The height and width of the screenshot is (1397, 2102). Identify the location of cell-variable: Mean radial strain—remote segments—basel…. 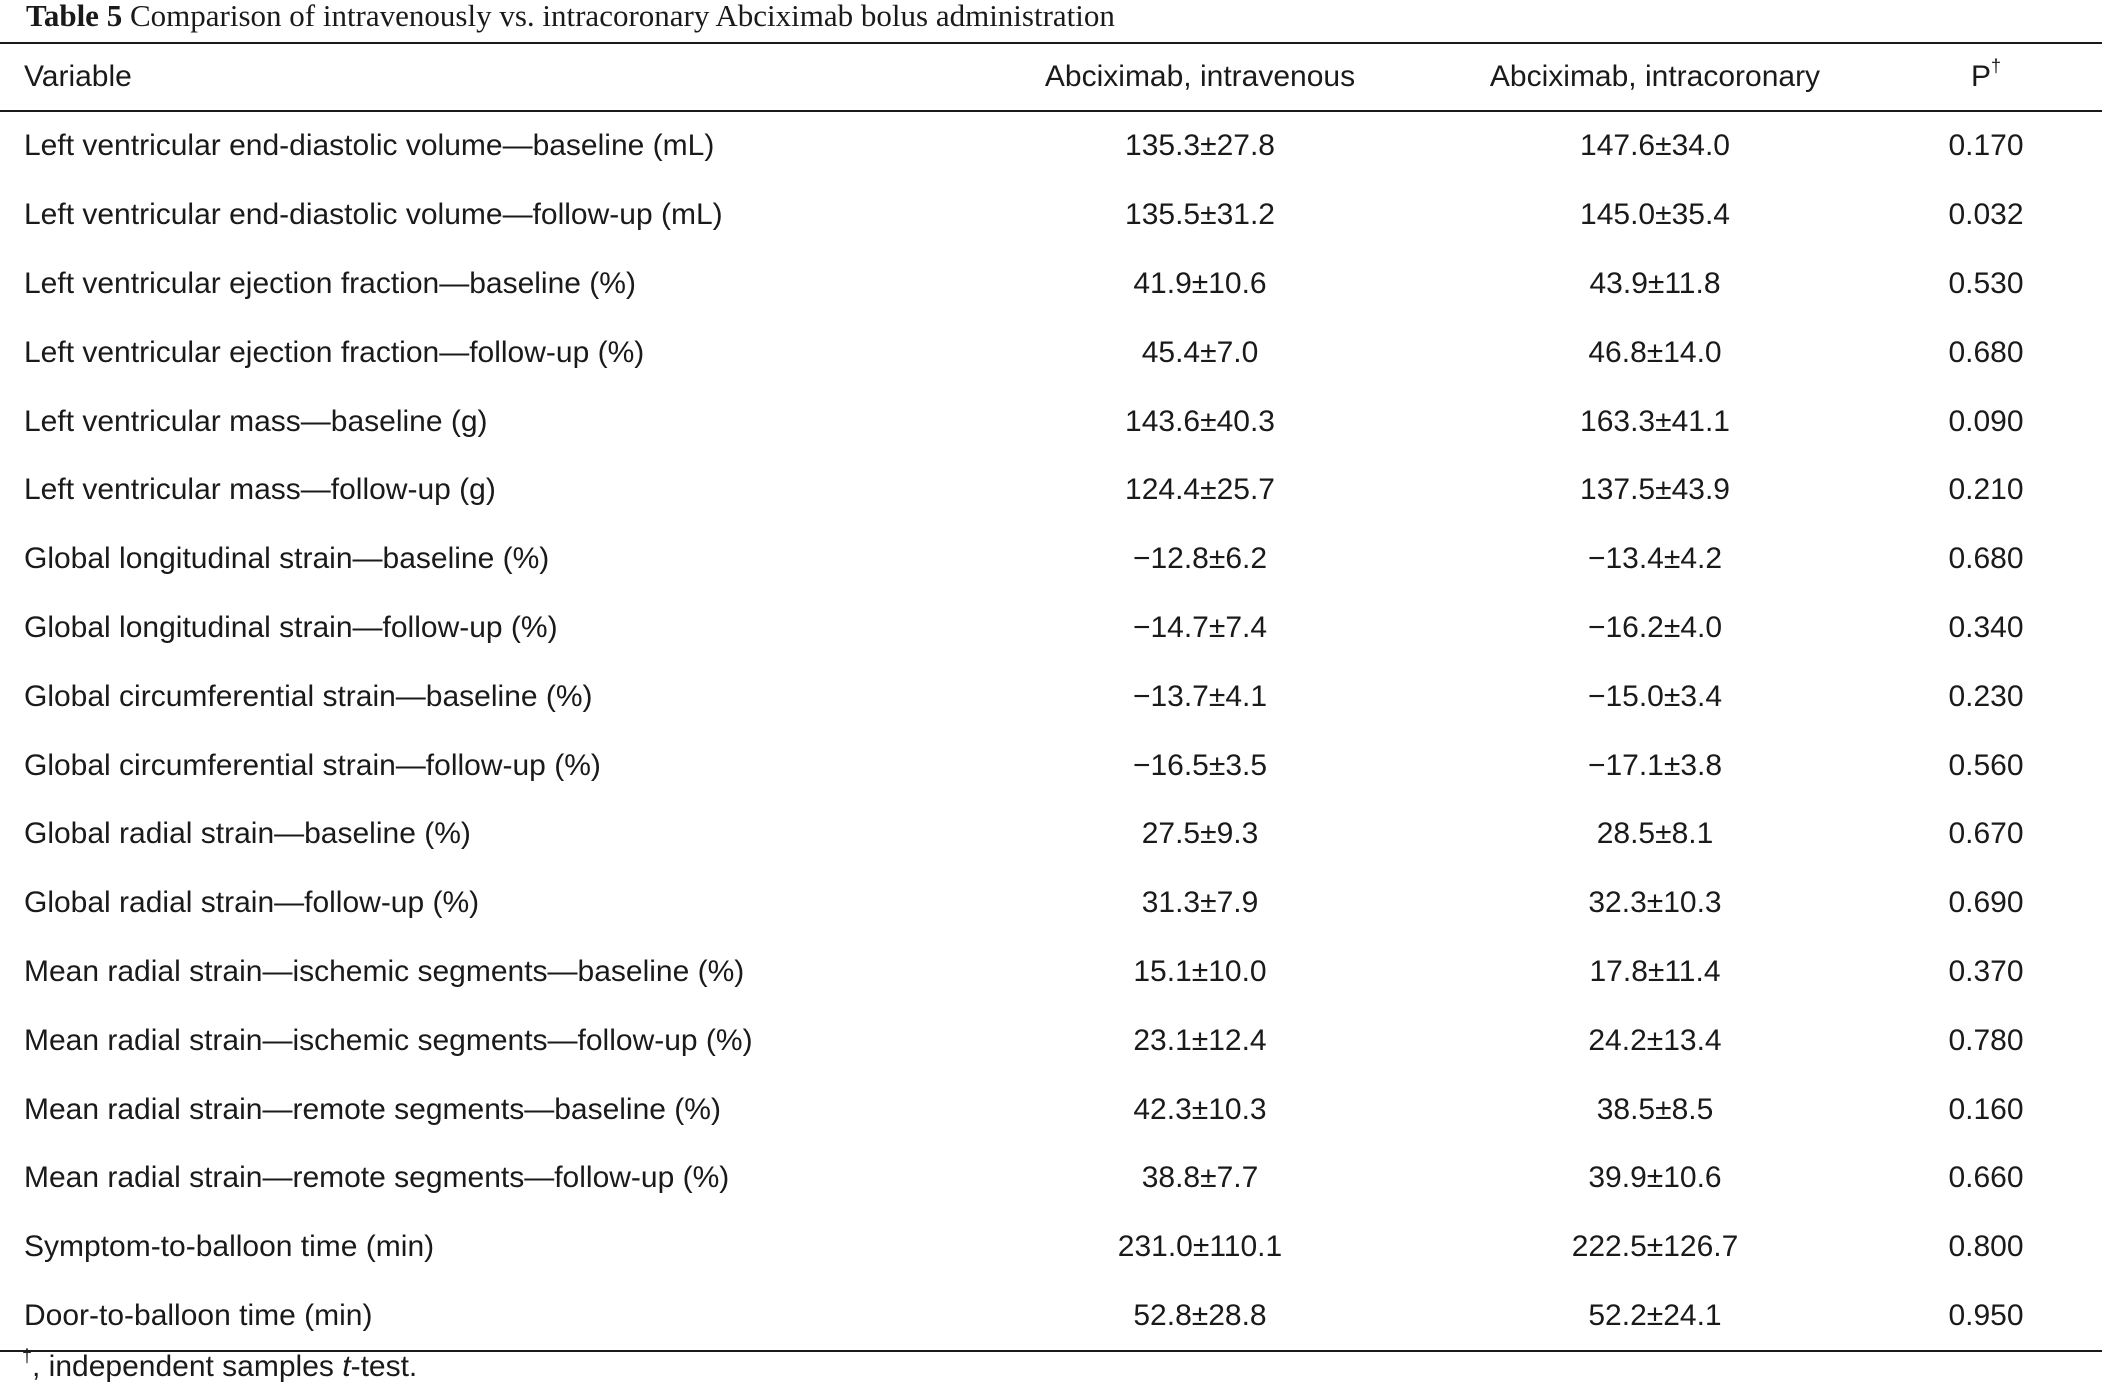
(372, 1109).